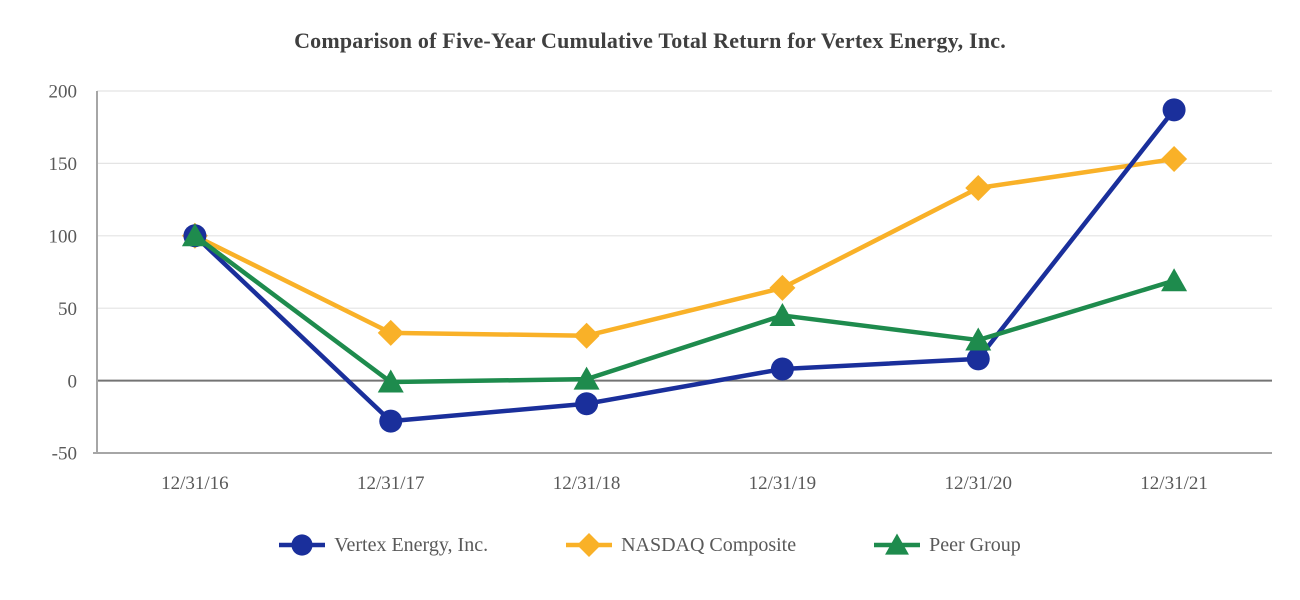  I want to click on y-tick-label: 200, so click(63, 92).